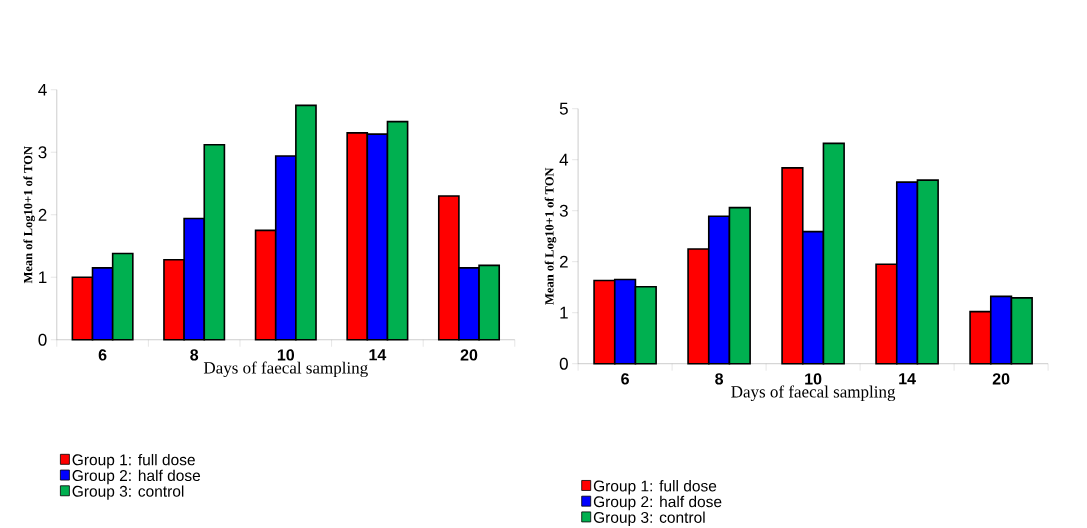  I want to click on y-tick-label: 5, so click(563, 108).